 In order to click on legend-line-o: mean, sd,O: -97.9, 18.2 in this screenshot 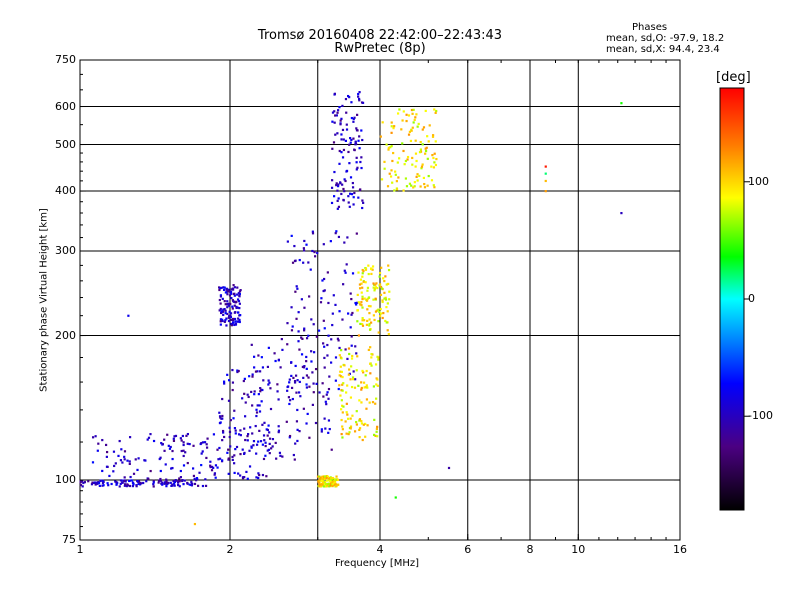, I will do `click(665, 38)`.